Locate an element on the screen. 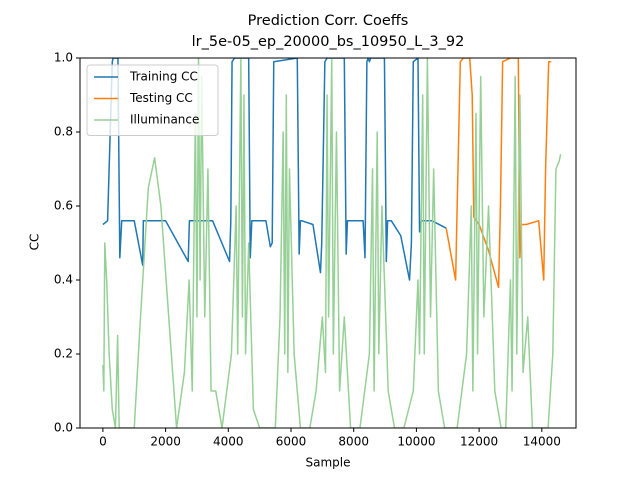 Image resolution: width=640 pixels, height=480 pixels. y-axis-label: CC is located at coordinates (35, 242).